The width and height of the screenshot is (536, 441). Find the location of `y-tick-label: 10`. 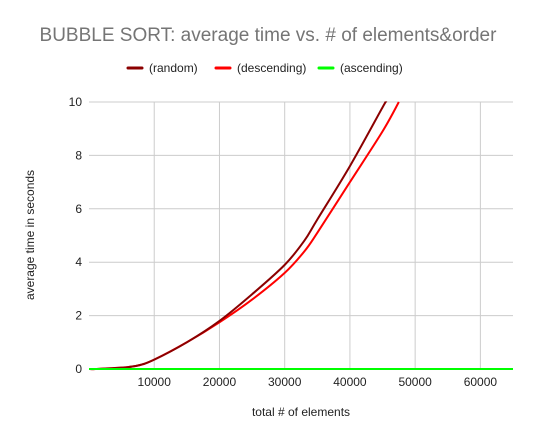

y-tick-label: 10 is located at coordinates (76, 102).